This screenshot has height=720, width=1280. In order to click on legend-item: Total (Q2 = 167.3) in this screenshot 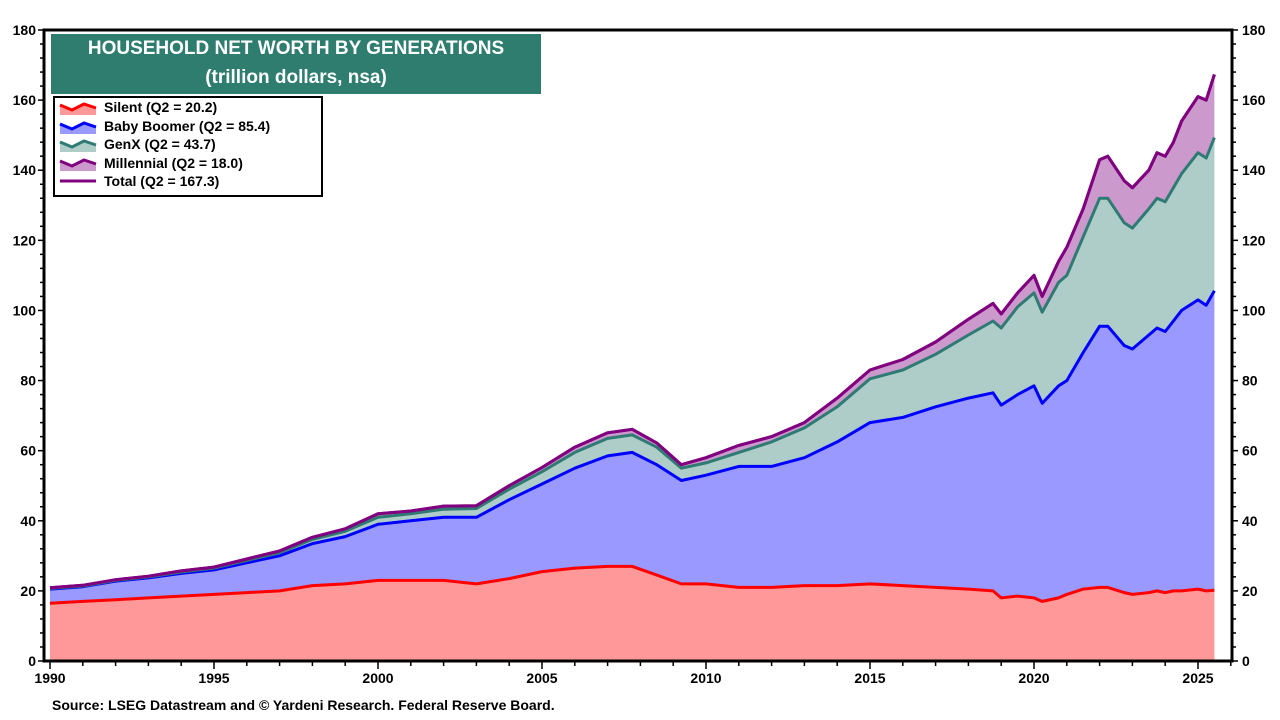, I will do `click(188, 181)`.